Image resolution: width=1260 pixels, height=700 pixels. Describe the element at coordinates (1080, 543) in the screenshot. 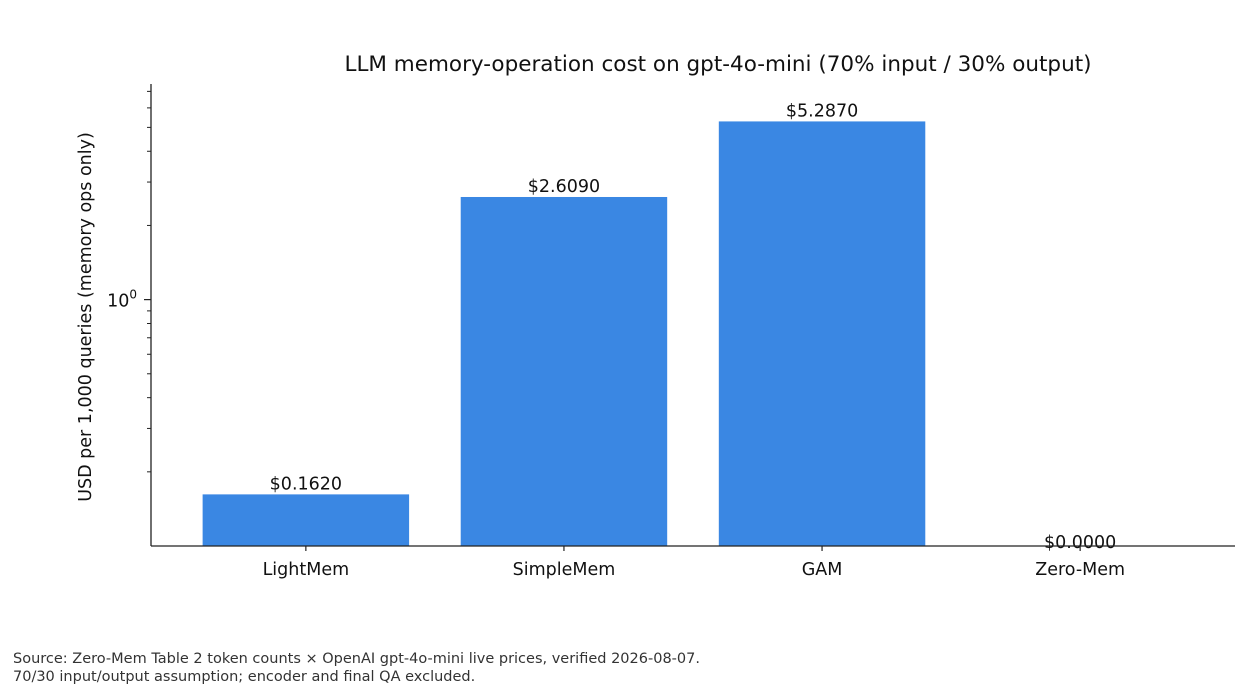

I see `data-label-zero-mem: $0.0000` at that location.